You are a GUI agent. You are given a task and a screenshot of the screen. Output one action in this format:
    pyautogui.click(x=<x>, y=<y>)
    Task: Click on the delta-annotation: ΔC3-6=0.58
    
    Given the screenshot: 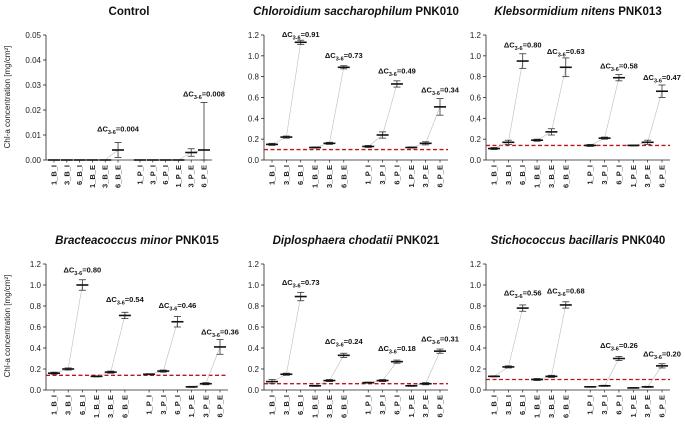 What is the action you would take?
    pyautogui.click(x=619, y=67)
    